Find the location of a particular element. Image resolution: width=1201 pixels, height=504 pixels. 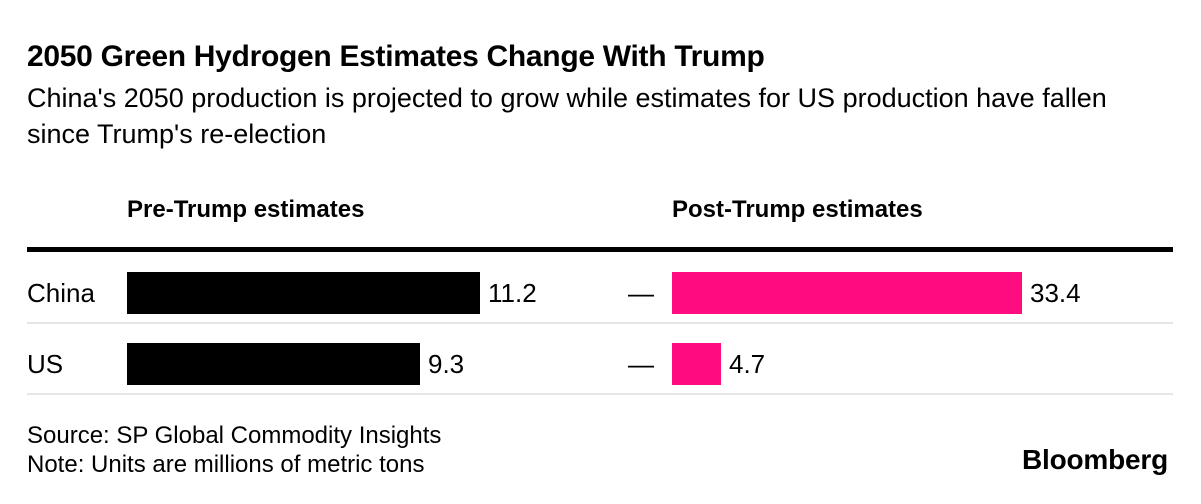

column-header-pre-trump: Pre-Trump estimates is located at coordinates (246, 209).